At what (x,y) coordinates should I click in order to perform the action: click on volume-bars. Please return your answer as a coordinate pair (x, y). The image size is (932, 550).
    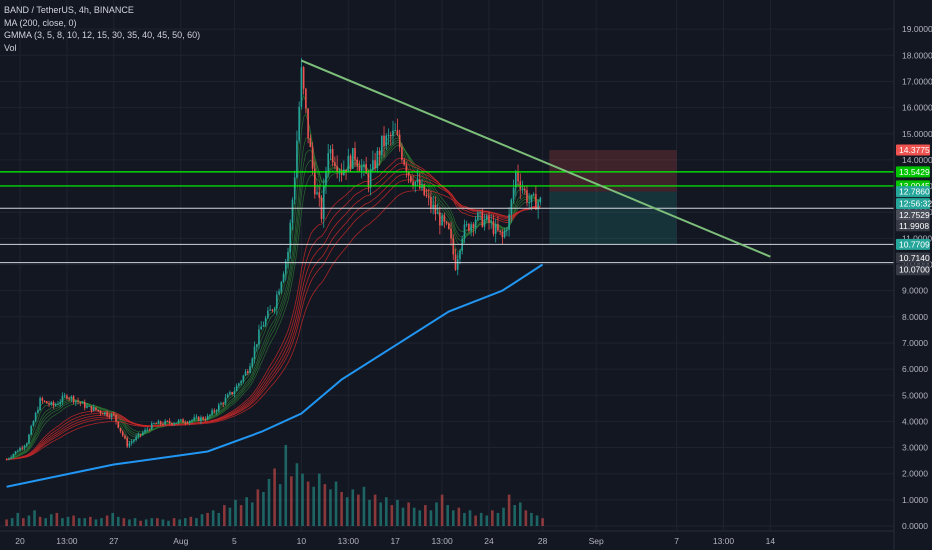
    Looking at the image, I should click on (274, 485).